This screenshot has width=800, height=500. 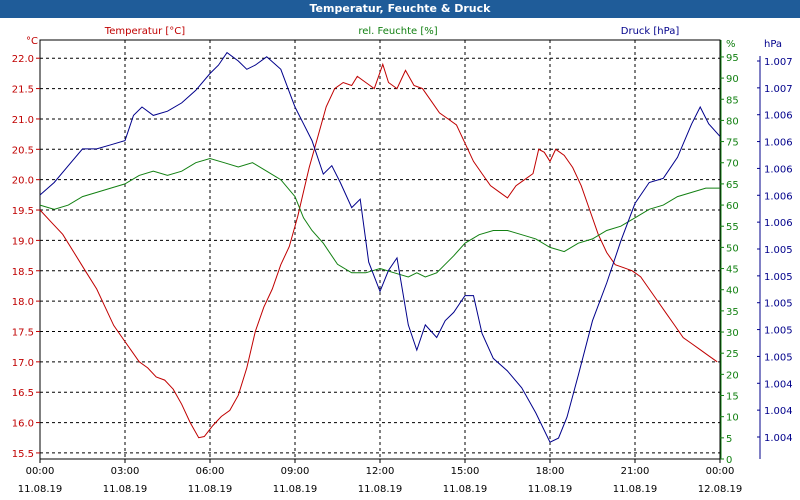 What do you see at coordinates (23, 59) in the screenshot?
I see `temperature-tick-label: 22.0` at bounding box center [23, 59].